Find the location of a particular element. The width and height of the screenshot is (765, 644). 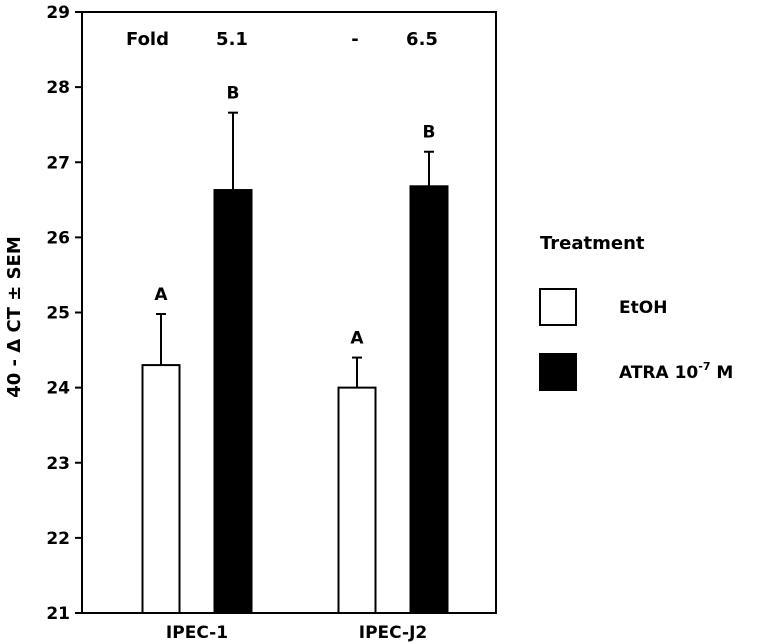

fold-label: Fold is located at coordinates (147, 39).